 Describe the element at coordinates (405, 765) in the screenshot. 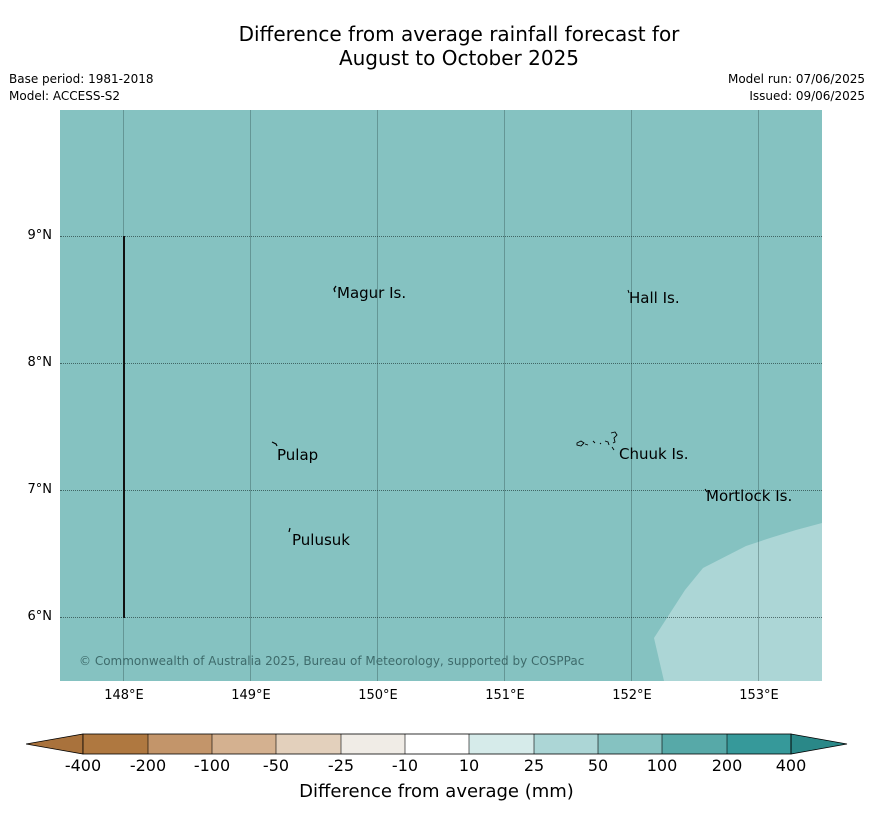

I see `colorbar-tick: -10` at that location.